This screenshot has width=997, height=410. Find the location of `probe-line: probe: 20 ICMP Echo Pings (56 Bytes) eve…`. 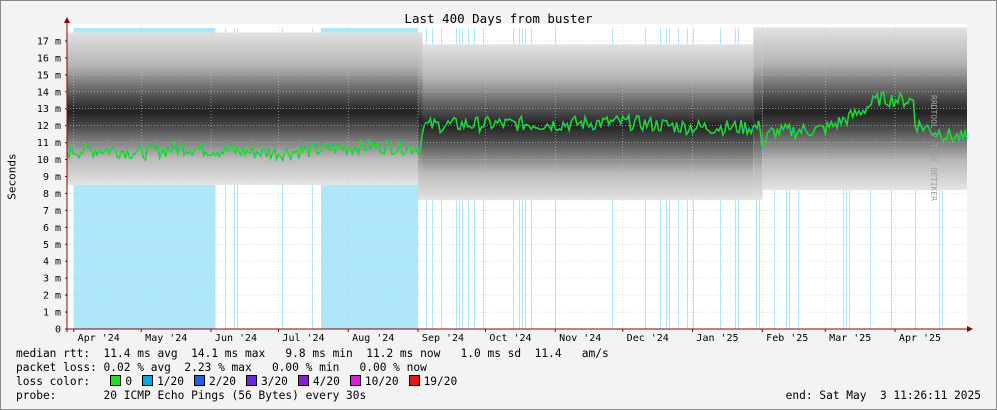

probe-line: probe: 20 ICMP Echo Pings (56 Bytes) eve… is located at coordinates (191, 395).